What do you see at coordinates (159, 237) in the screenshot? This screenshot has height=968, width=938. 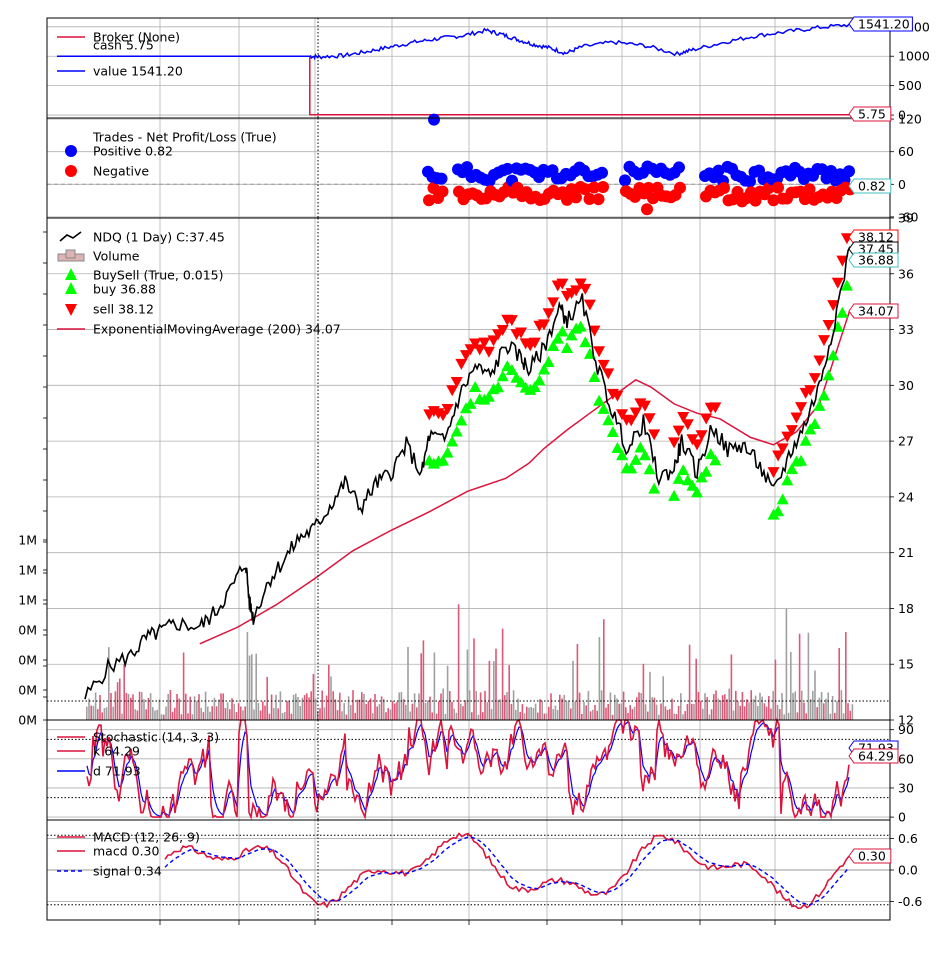 I see `legend-label: NDQ (1 Day) C:37.45` at bounding box center [159, 237].